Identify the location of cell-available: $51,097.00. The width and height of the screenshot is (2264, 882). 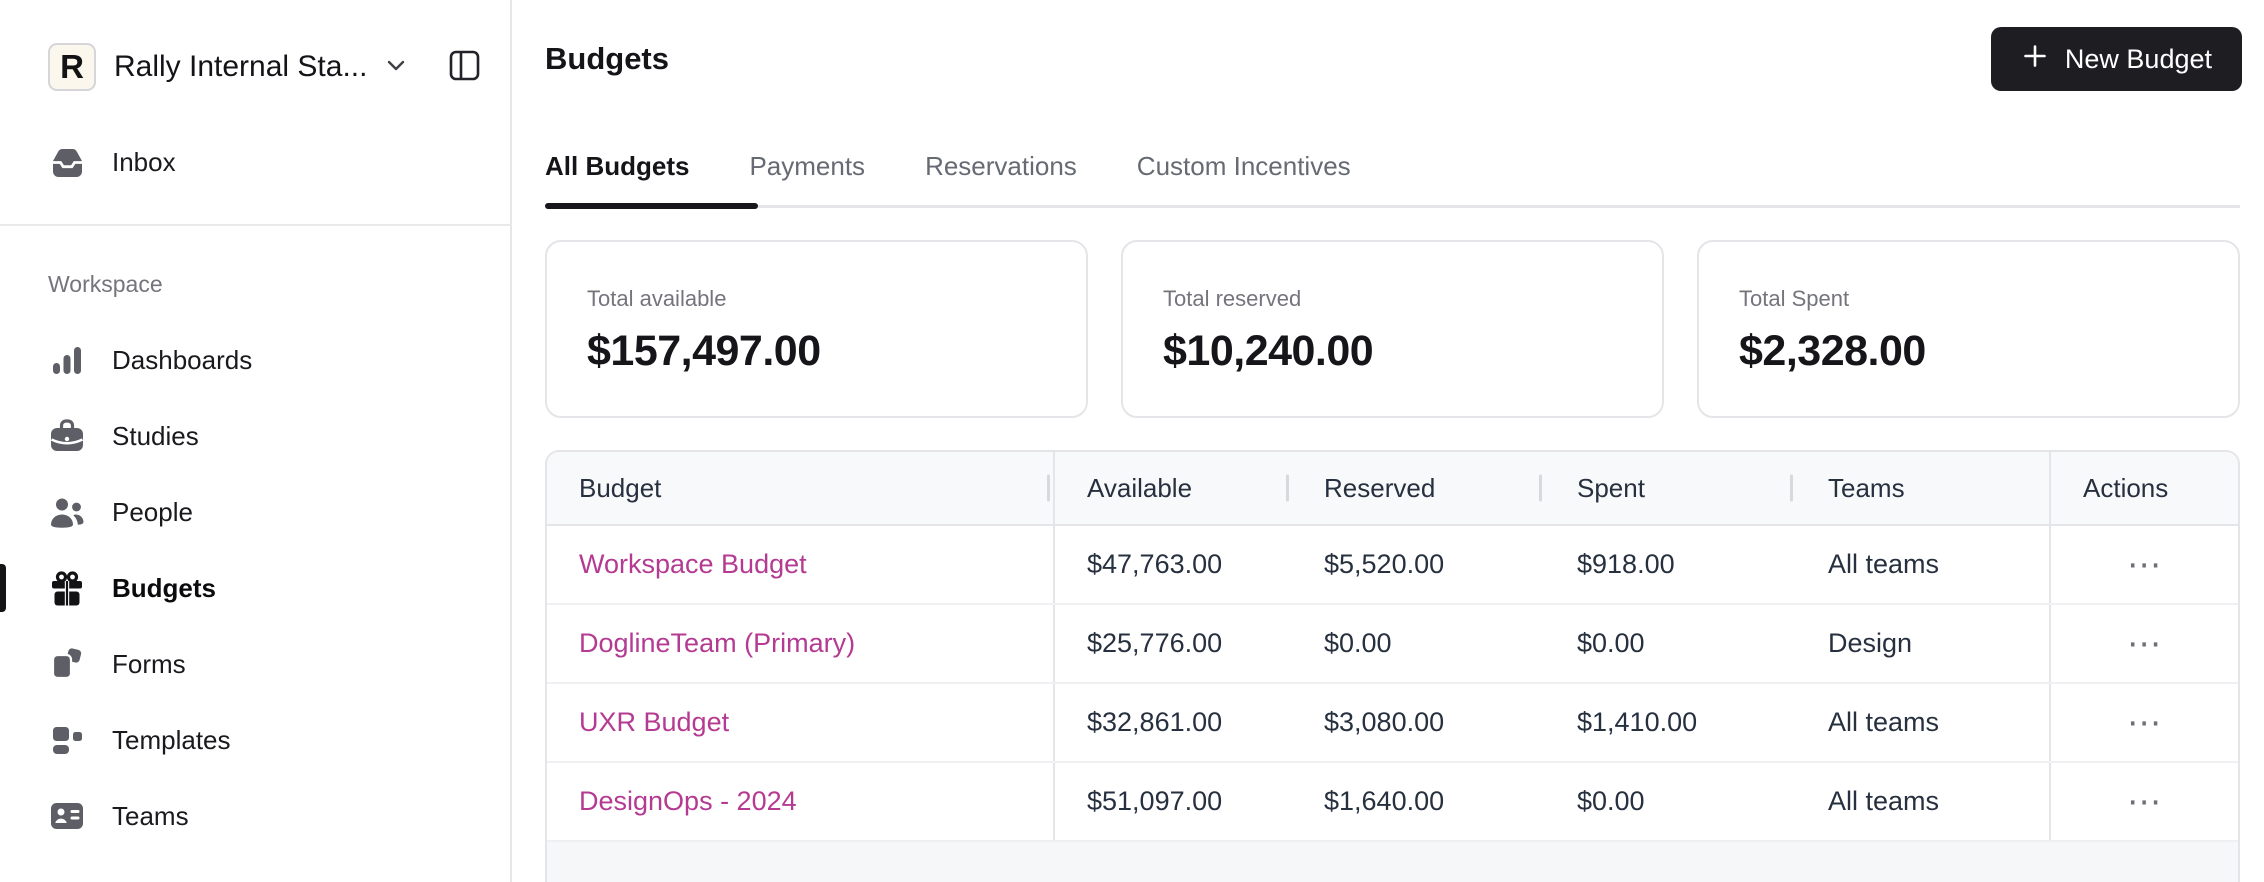
(1172, 801).